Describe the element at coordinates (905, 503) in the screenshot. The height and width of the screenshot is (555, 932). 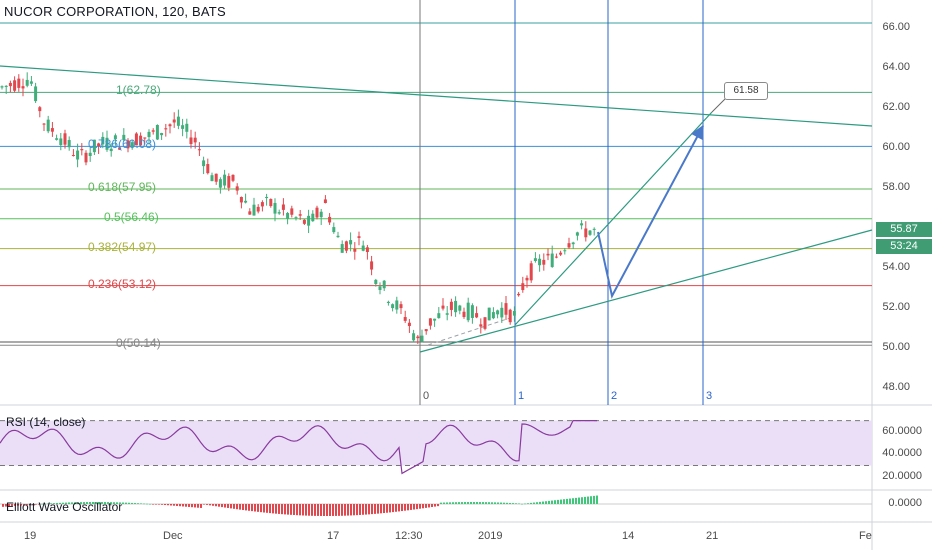
I see `ewo-tick-label: 0.0000` at that location.